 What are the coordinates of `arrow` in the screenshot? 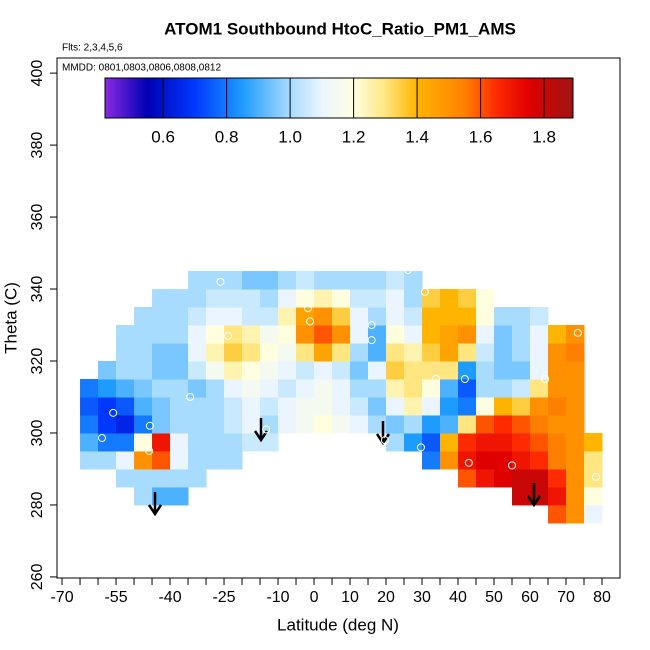 It's located at (534, 495).